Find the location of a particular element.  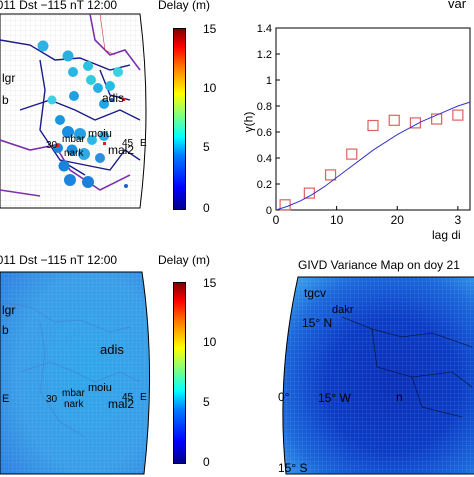

br-station-label: tgcv is located at coordinates (315, 293).